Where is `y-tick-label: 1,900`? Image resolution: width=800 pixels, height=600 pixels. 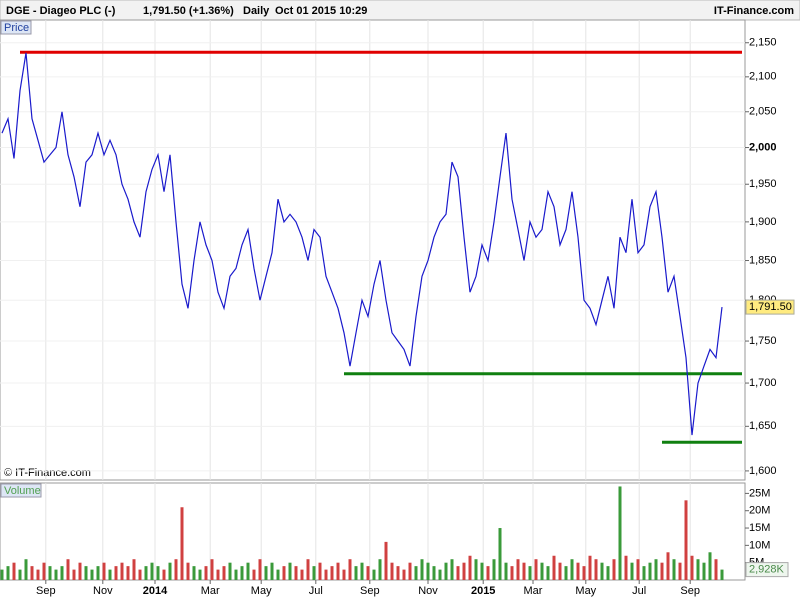 y-tick-label: 1,900 is located at coordinates (763, 222).